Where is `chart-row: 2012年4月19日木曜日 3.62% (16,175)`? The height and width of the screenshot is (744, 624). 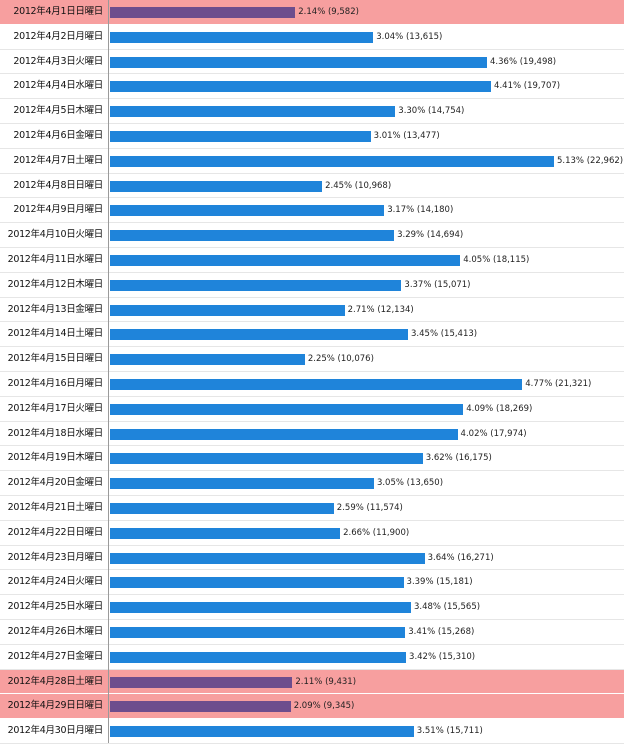 chart-row: 2012年4月19日木曜日 3.62% (16,175) is located at coordinates (312, 459).